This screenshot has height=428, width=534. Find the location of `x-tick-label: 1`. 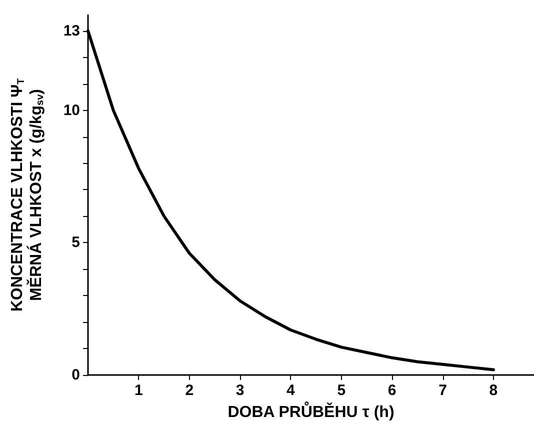

x-tick-label: 1 is located at coordinates (138, 390).